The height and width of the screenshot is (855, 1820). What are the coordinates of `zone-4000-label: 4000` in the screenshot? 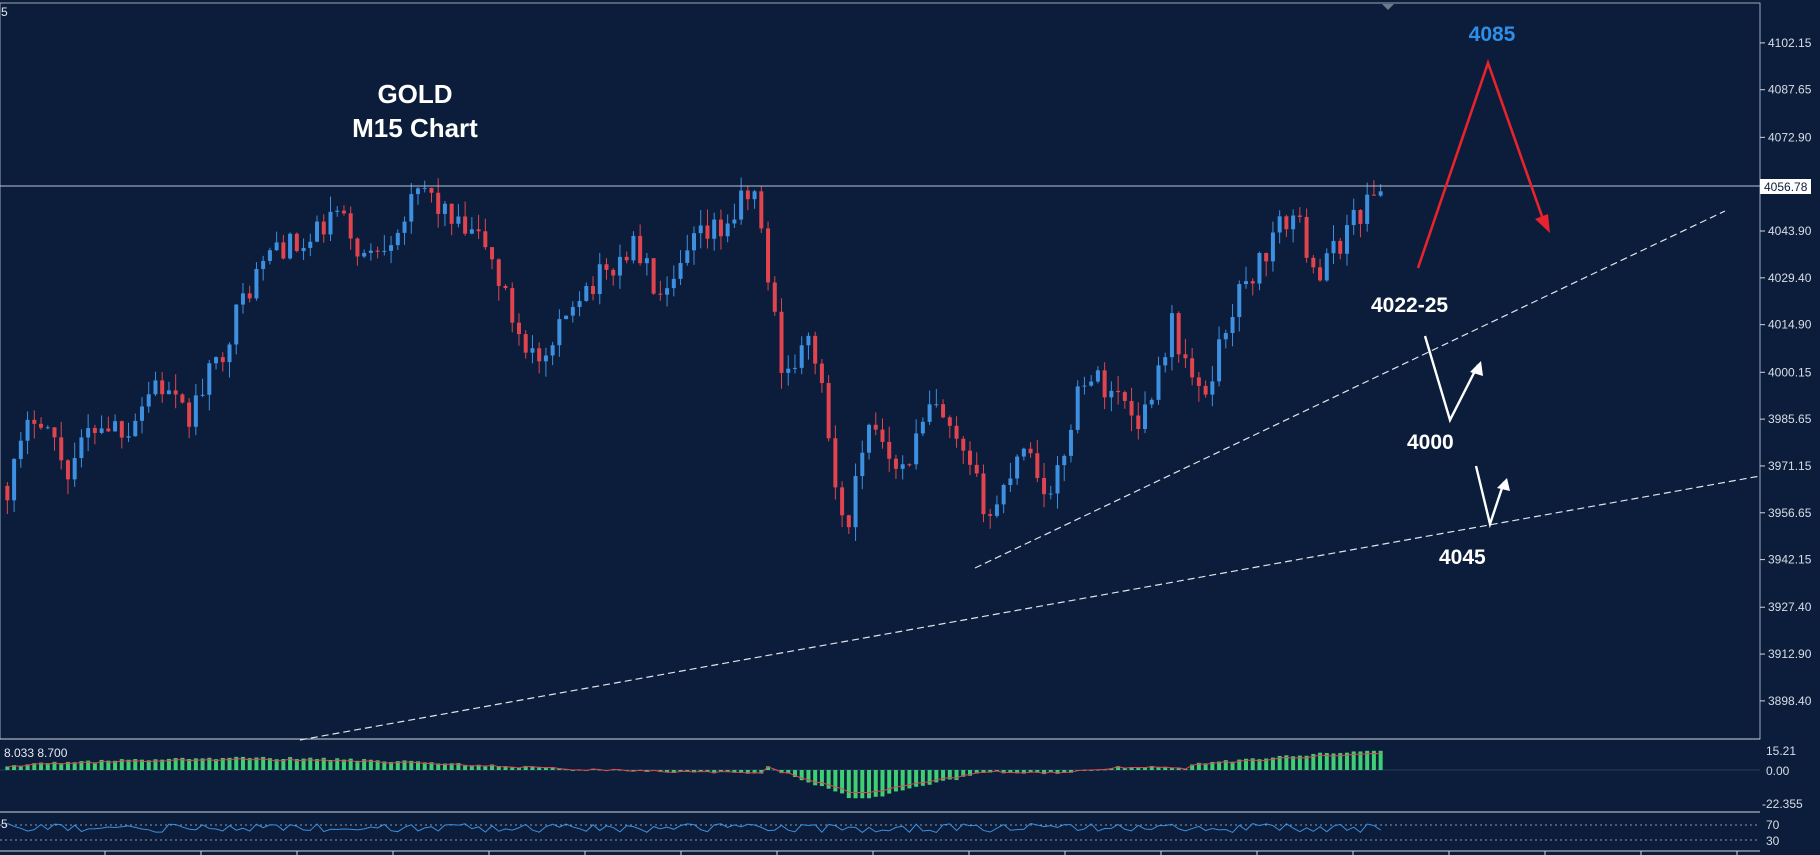 It's located at (1430, 442).